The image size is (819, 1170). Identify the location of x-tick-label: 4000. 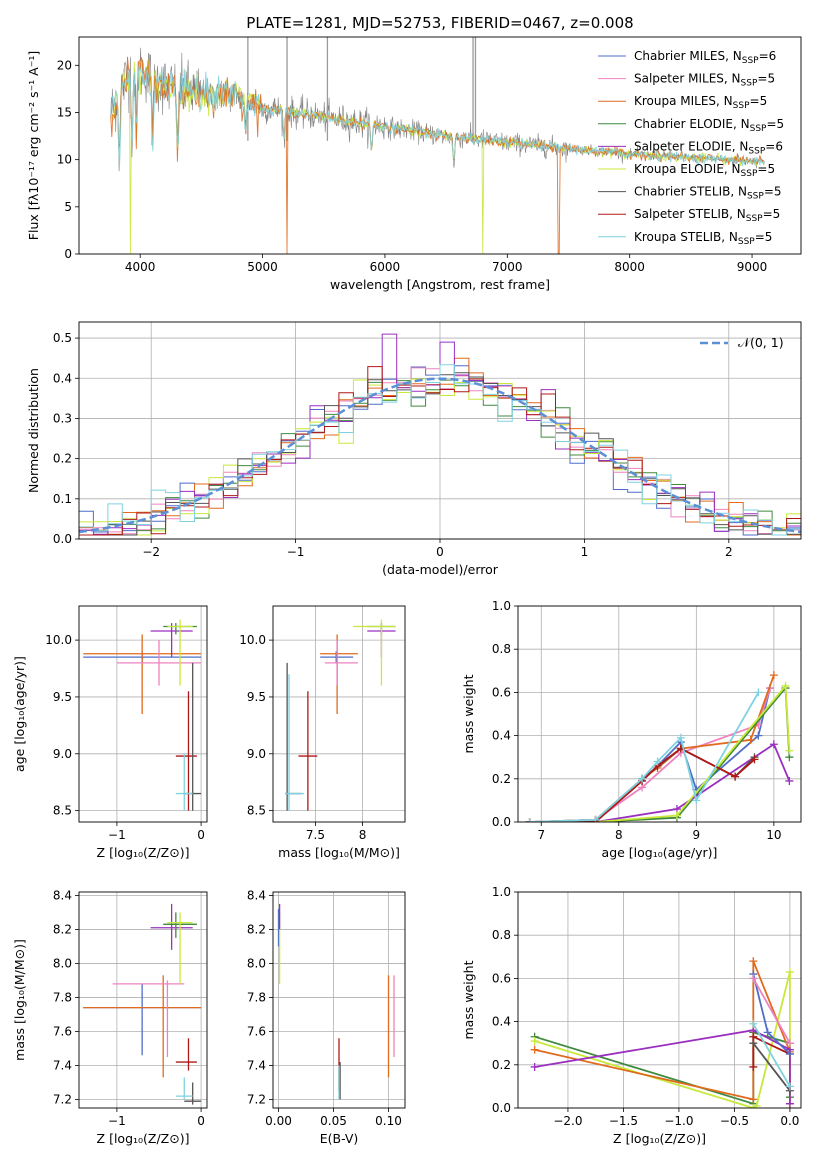
(140, 267).